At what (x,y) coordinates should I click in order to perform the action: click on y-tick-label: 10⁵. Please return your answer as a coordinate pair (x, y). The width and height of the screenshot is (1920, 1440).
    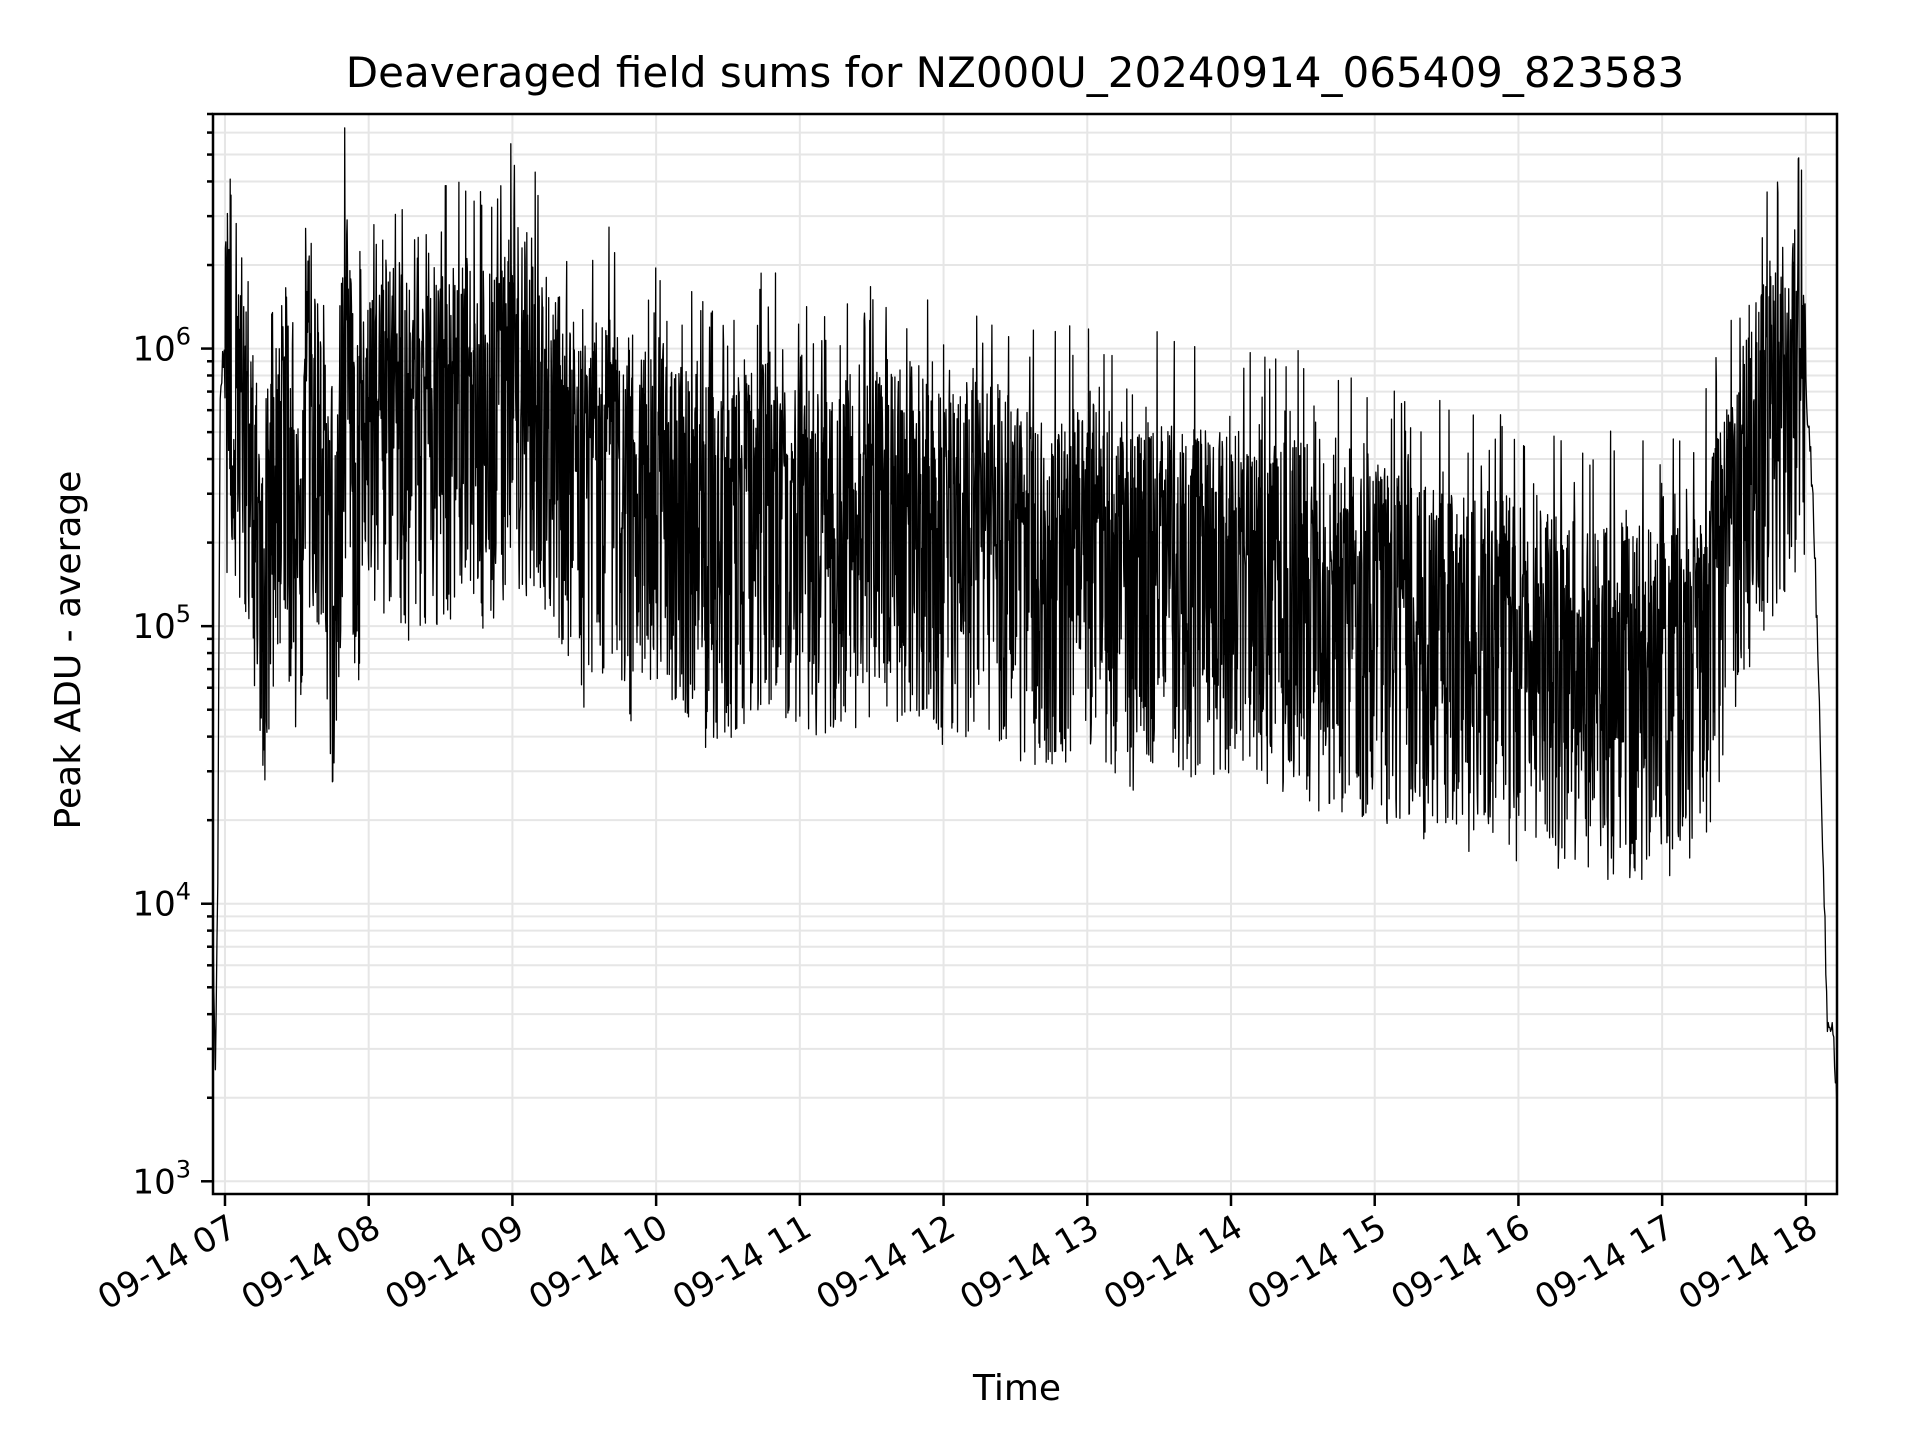
    Looking at the image, I should click on (161, 623).